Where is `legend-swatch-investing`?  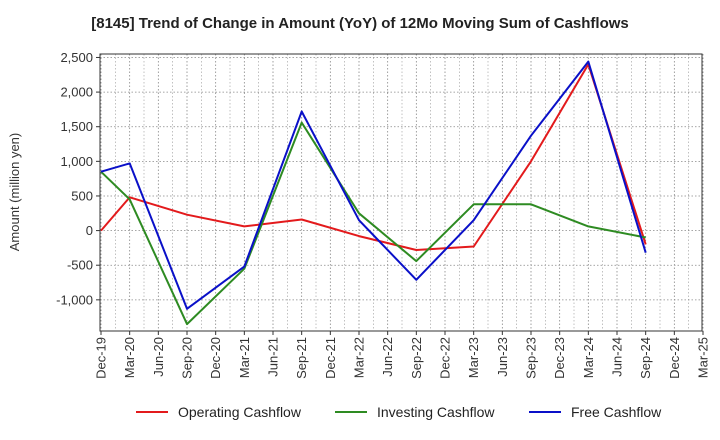
legend-swatch-investing is located at coordinates (351, 412).